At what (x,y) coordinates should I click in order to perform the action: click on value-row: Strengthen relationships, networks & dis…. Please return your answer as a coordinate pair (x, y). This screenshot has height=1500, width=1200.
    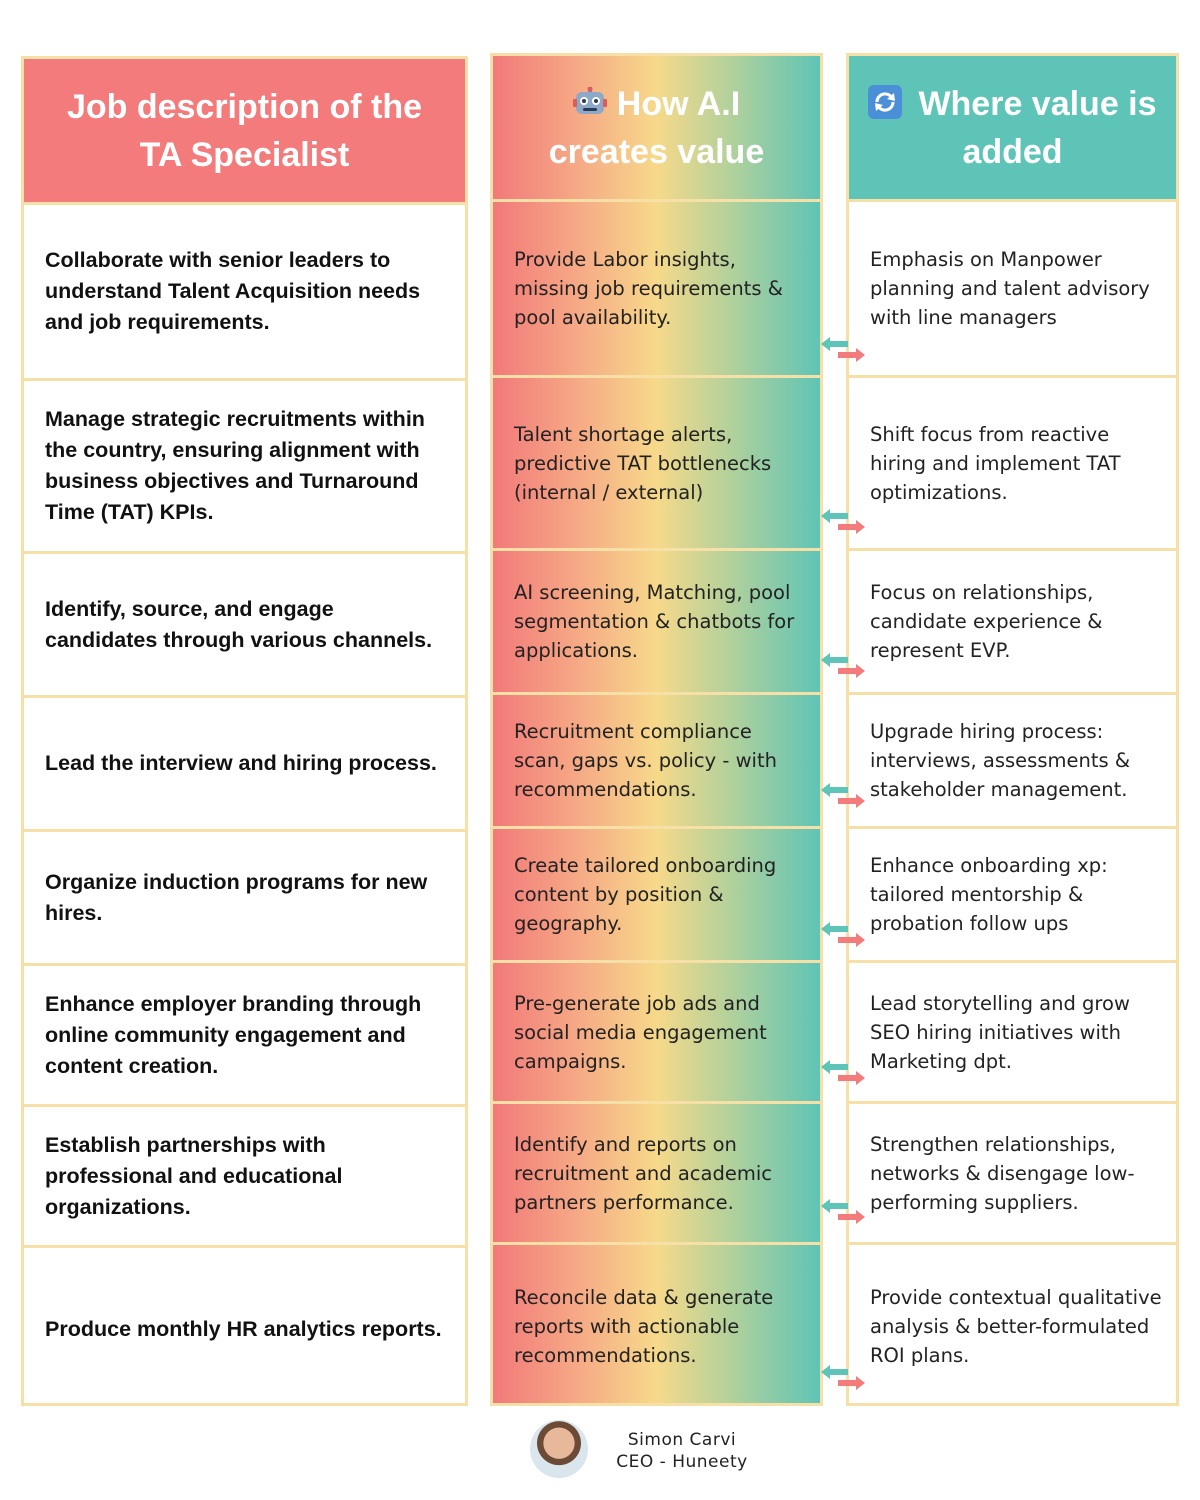
    Looking at the image, I should click on (1012, 1174).